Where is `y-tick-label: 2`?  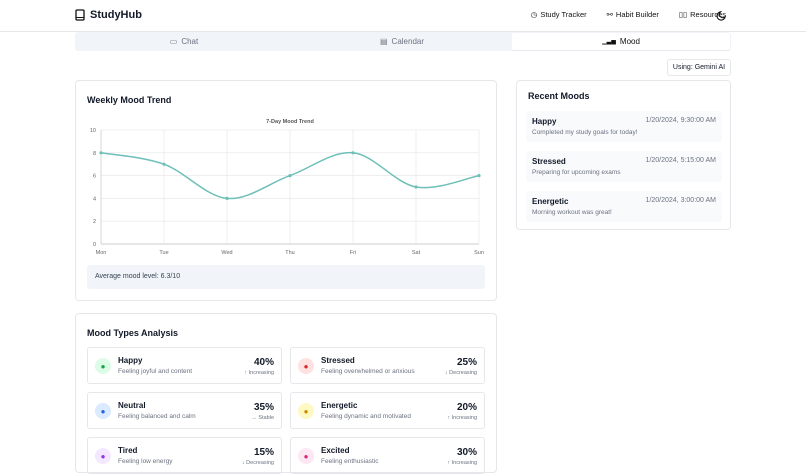 y-tick-label: 2 is located at coordinates (94, 222).